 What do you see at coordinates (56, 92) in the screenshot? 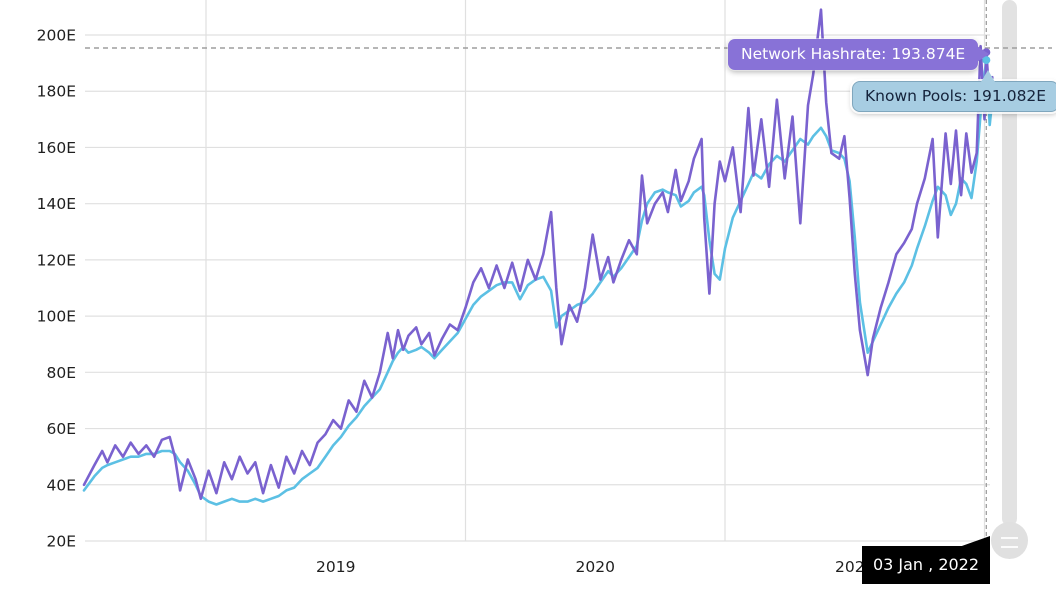
I see `y-axis-tick-label: 180E` at bounding box center [56, 92].